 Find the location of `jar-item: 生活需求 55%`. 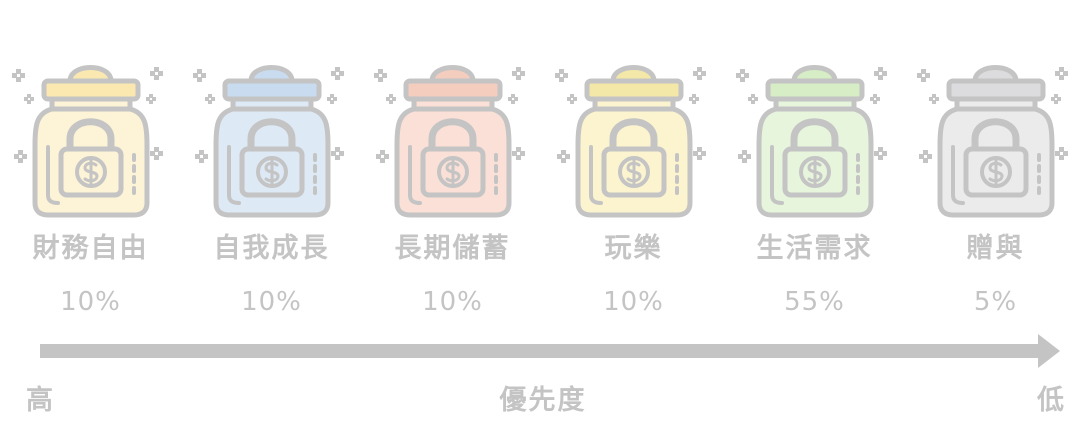

jar-item: 生活需求 55% is located at coordinates (814, 160).